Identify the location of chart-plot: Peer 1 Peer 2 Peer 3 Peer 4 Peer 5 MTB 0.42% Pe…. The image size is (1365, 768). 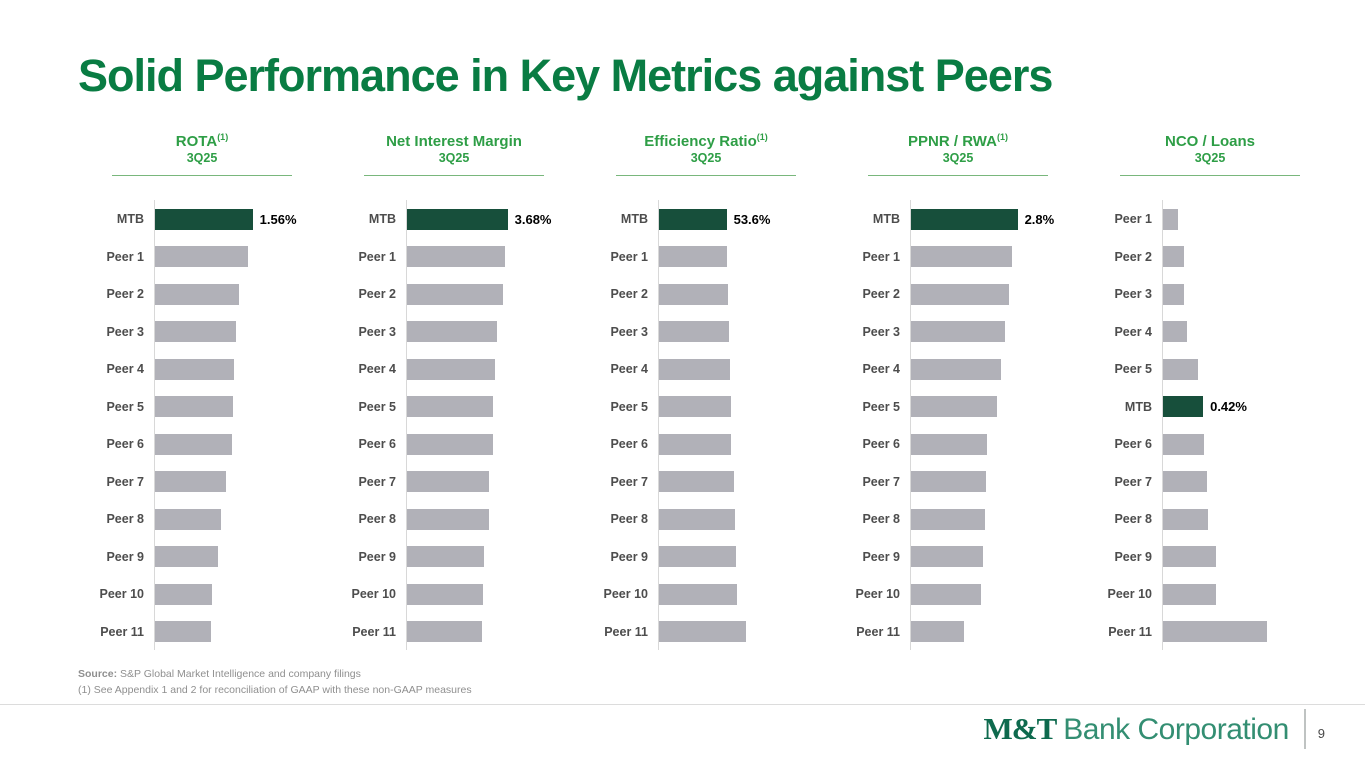
(1210, 425).